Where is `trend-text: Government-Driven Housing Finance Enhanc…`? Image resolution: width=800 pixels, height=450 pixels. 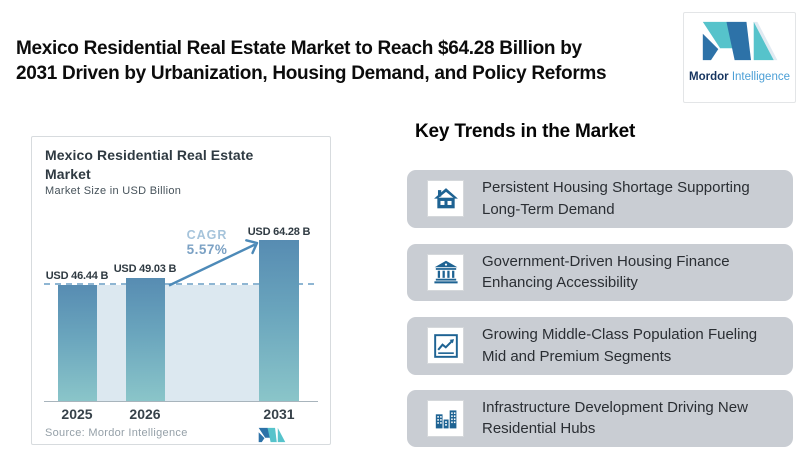 trend-text: Government-Driven Housing Finance Enhanc… is located at coordinates (606, 272).